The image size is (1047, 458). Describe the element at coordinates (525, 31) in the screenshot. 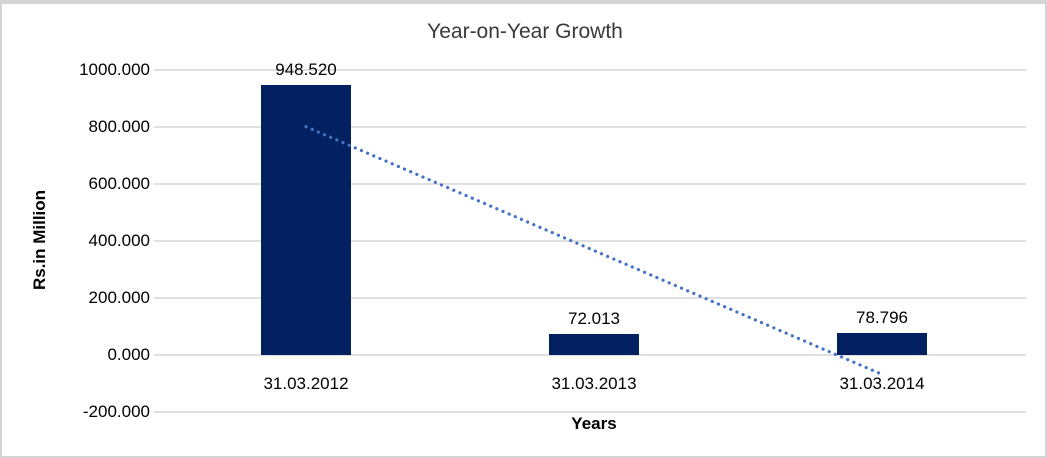

I see `chart-title: Year-on-Year Growth` at that location.